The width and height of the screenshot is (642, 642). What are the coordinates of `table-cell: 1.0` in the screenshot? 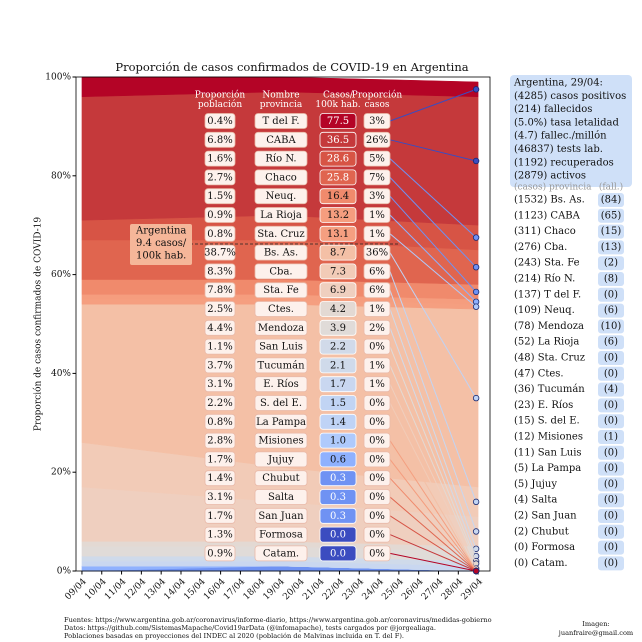 It's located at (338, 441).